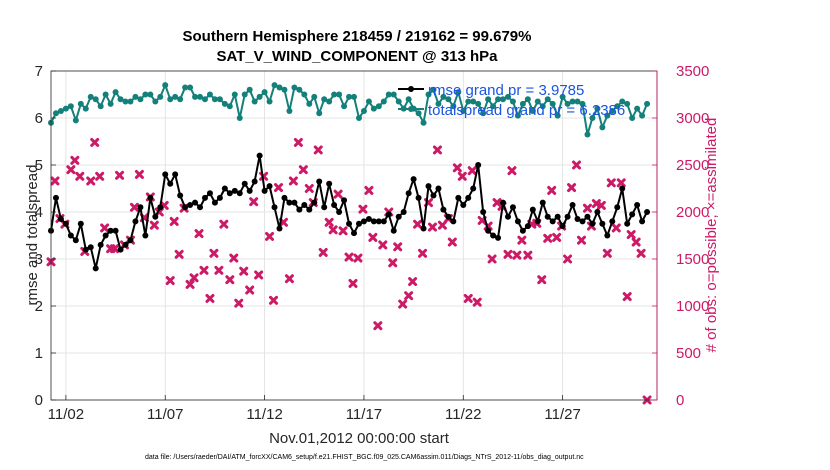 This screenshot has height=470, width=830. I want to click on y-right-tick-label: 2500, so click(692, 165).